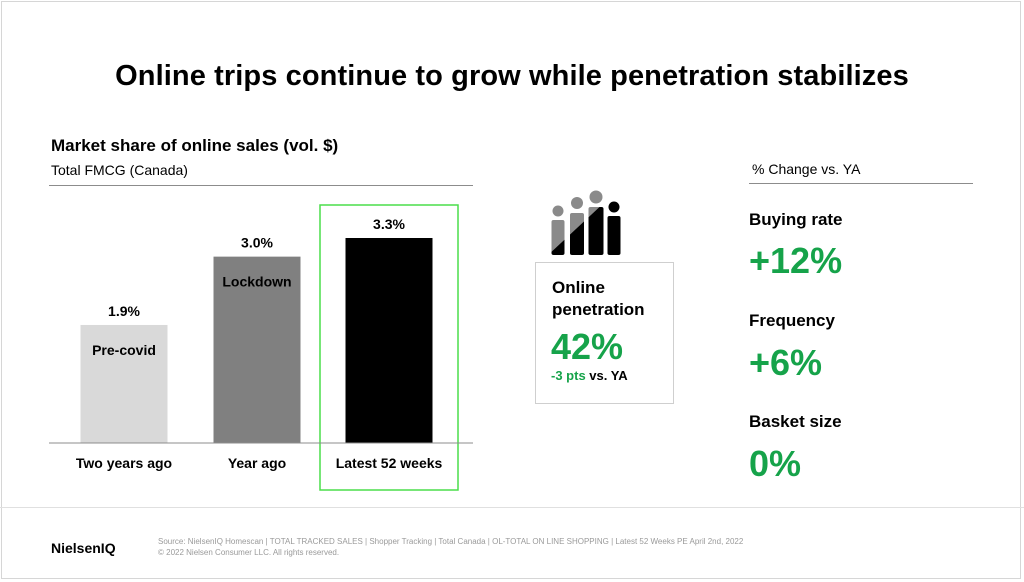 The width and height of the screenshot is (1024, 582). What do you see at coordinates (512, 507) in the screenshot?
I see `footer-divider` at bounding box center [512, 507].